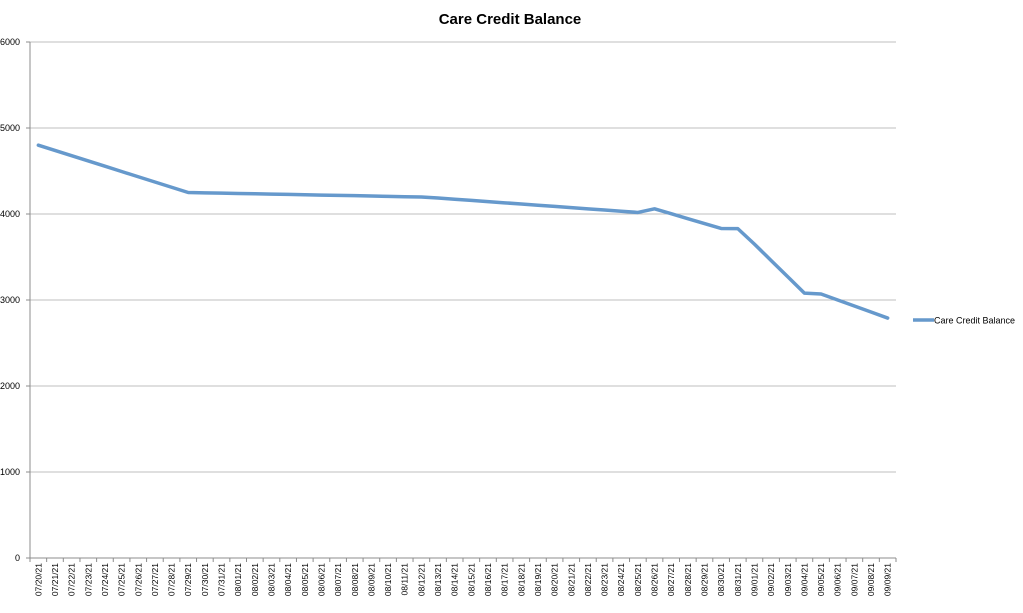 This screenshot has width=1023, height=613. Describe the element at coordinates (222, 579) in the screenshot. I see `x-tick-label: 07/31/21` at that location.